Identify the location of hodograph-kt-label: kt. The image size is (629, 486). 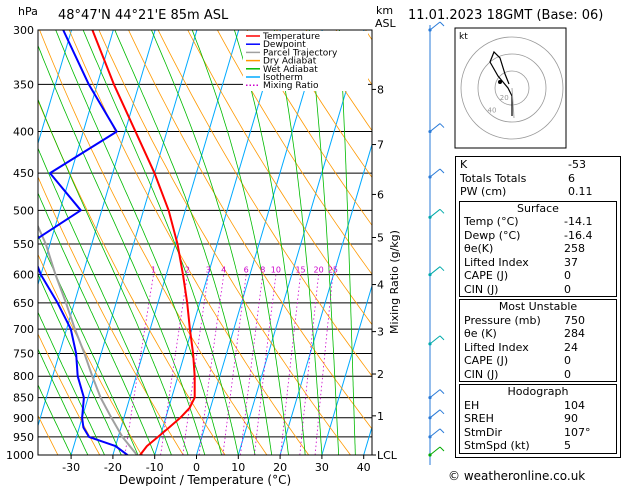
(463, 37).